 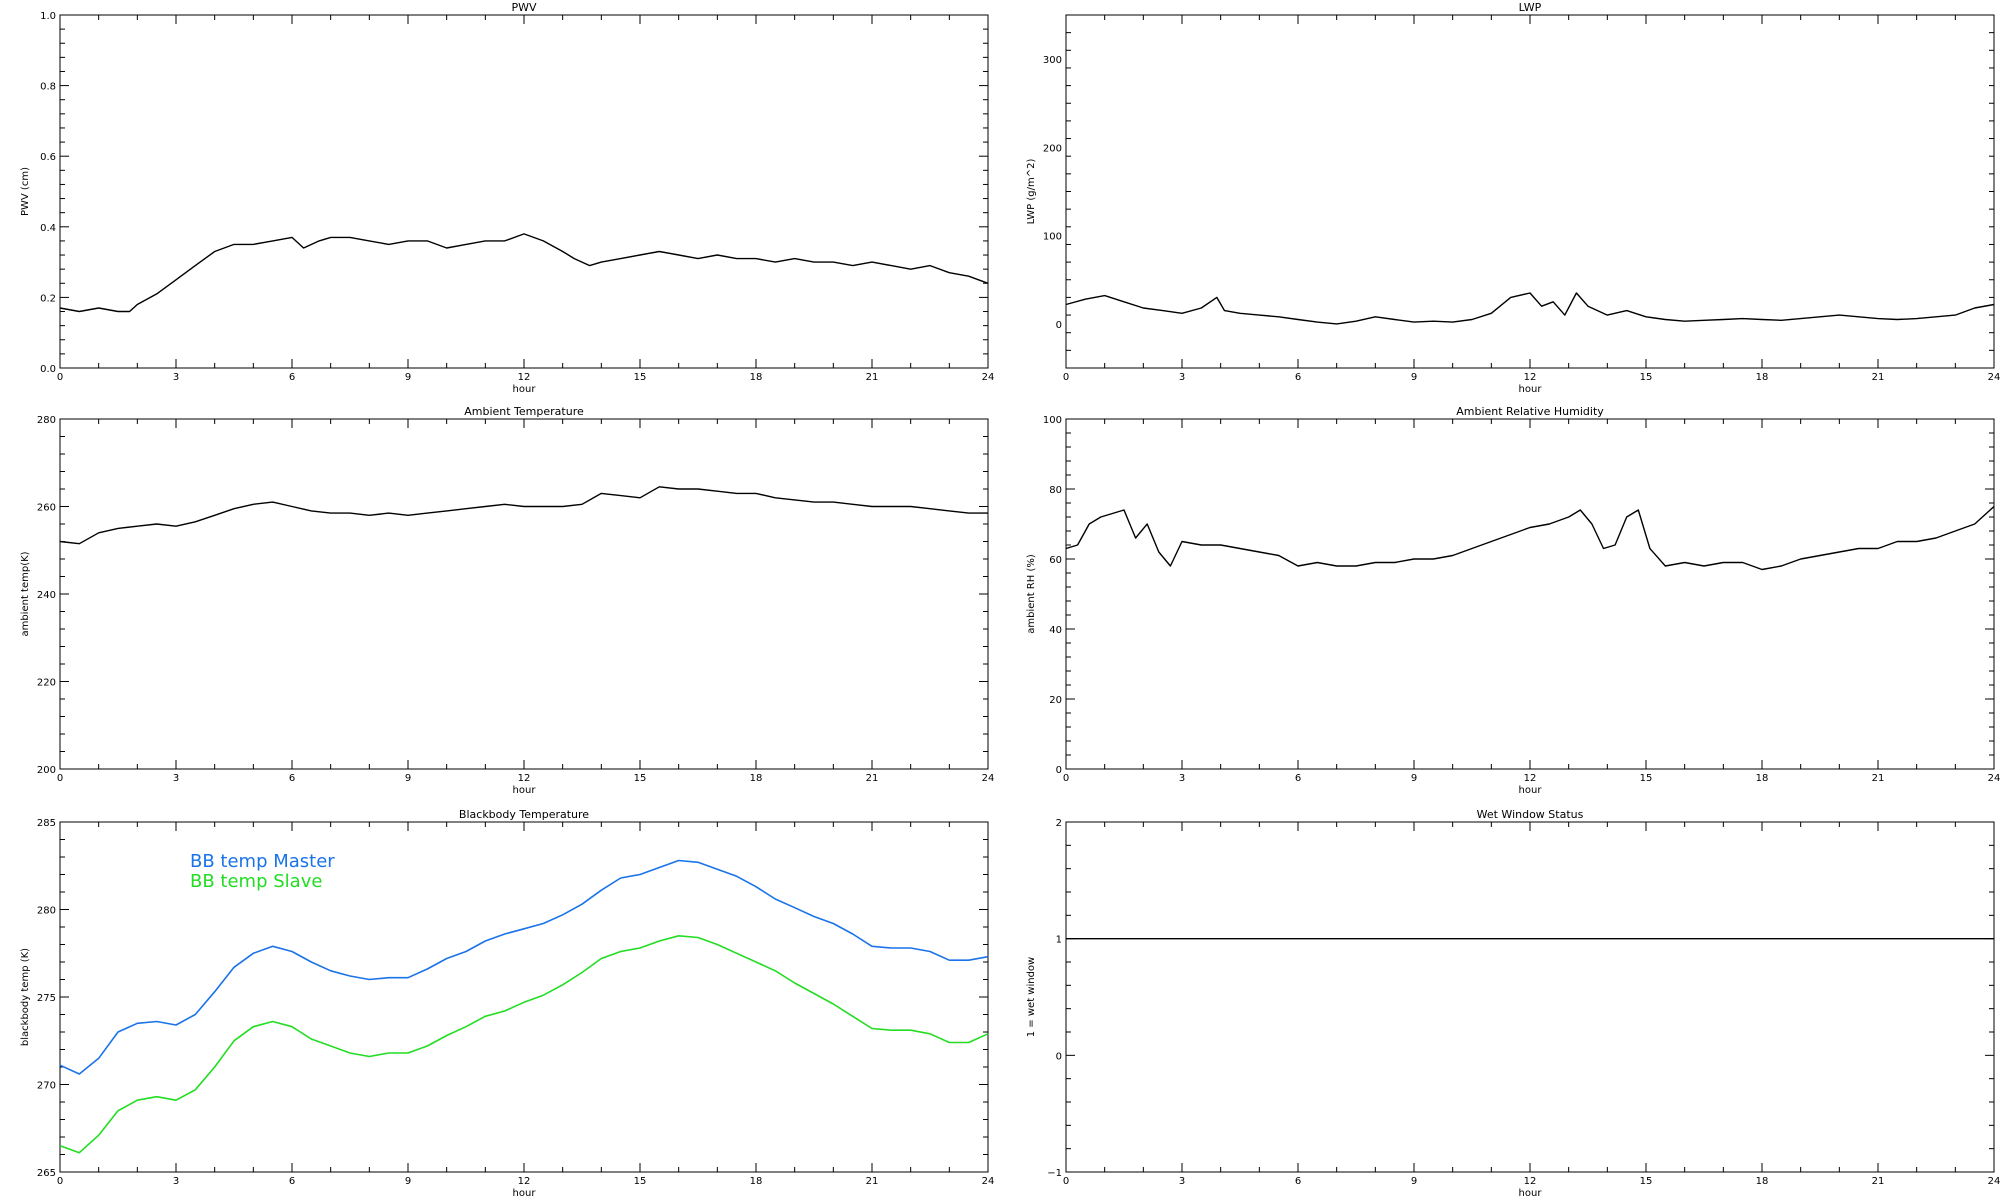 What do you see at coordinates (46, 1086) in the screenshot?
I see `y-tick-label: 270` at bounding box center [46, 1086].